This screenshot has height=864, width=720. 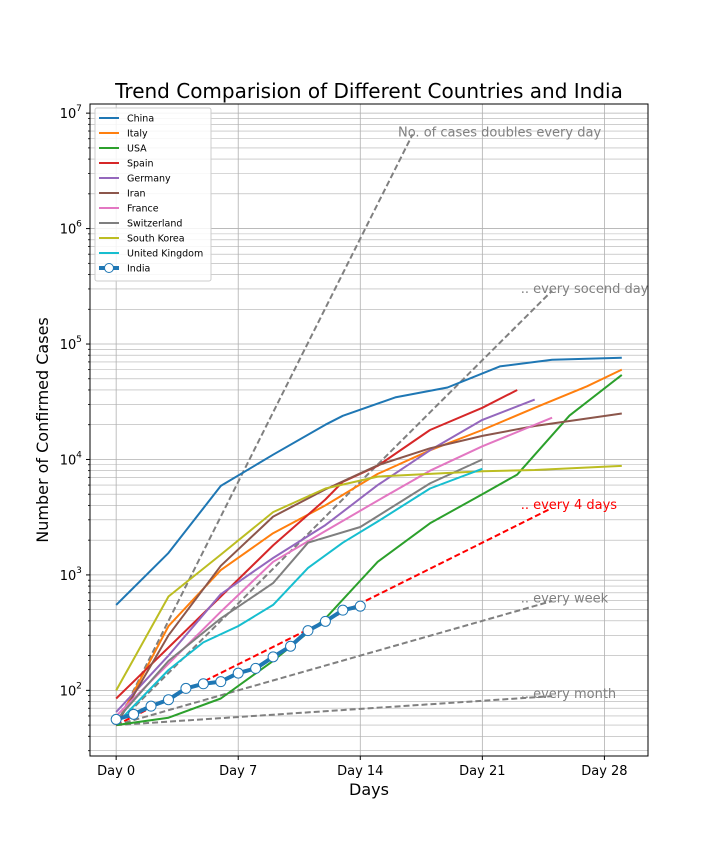 I want to click on reference-label: .. every month, so click(x=568, y=694).